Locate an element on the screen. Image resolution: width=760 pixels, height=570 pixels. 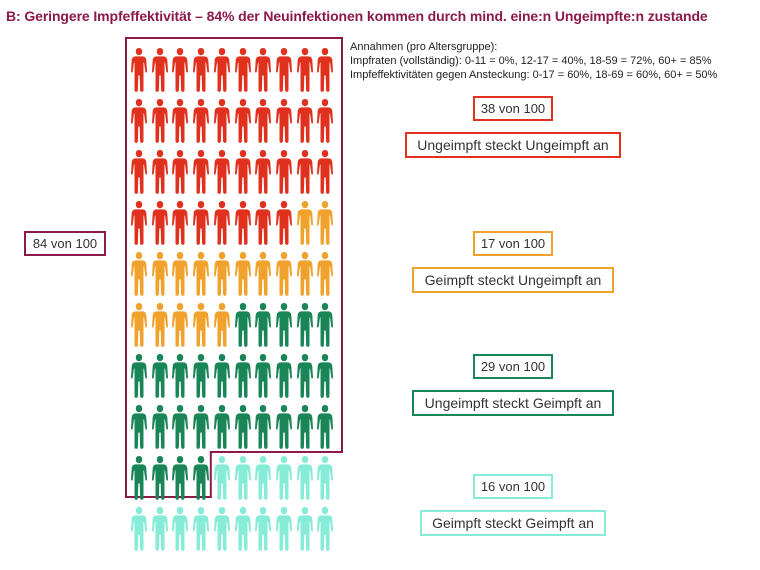
ungeimpft-steckt-ungeimpft-an-count: 38 von 100 is located at coordinates (513, 108).